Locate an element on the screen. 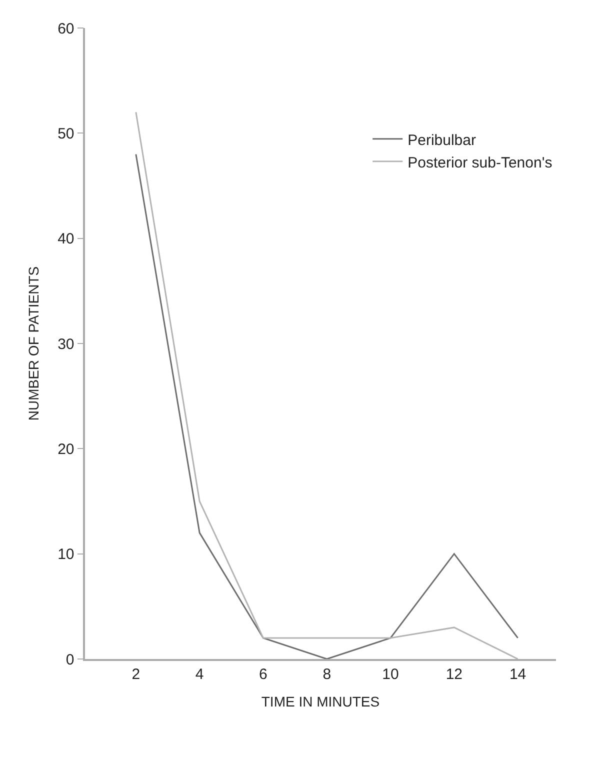  y-axis-title: NUMBER OF PATIENTS is located at coordinates (34, 343).